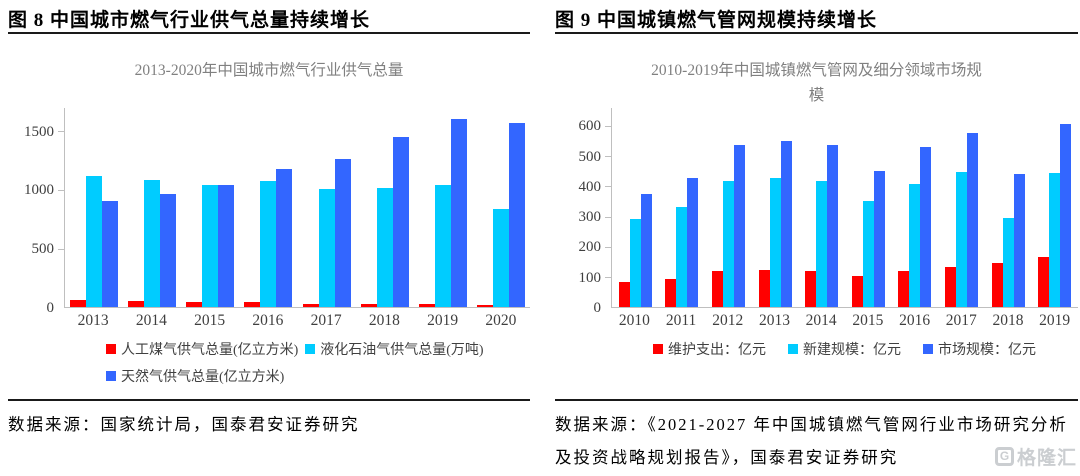  I want to click on bar-group-2012, so click(728, 207).